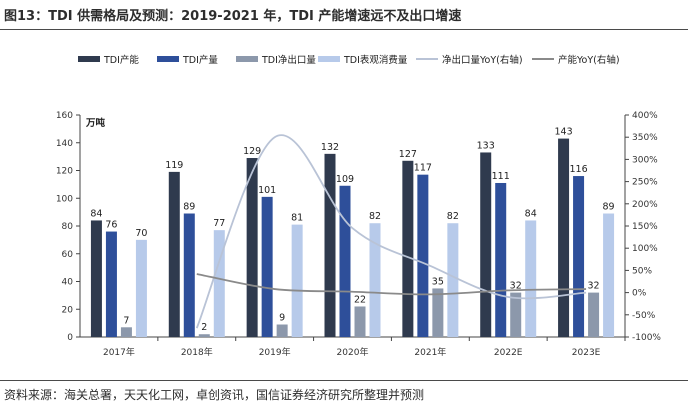 This screenshot has width=688, height=407. What do you see at coordinates (645, 249) in the screenshot?
I see `y-tick-right-4: 100%` at bounding box center [645, 249].